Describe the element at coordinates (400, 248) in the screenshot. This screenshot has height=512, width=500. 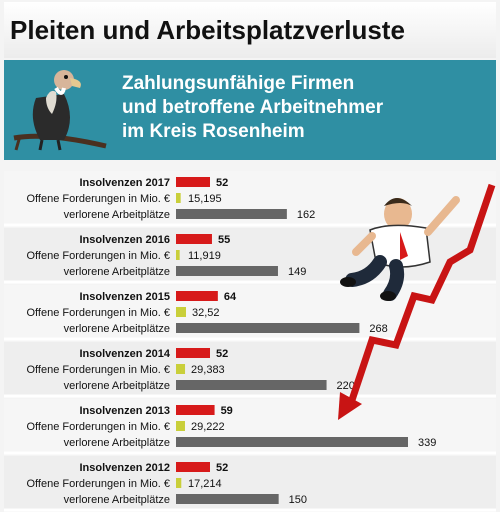
I see `falling-man-illustration` at that location.